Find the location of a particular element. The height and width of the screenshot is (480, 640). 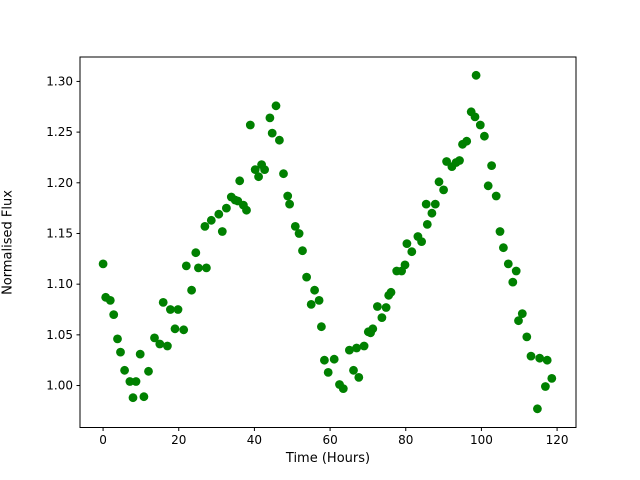

x-tick-label: 120 is located at coordinates (557, 440).